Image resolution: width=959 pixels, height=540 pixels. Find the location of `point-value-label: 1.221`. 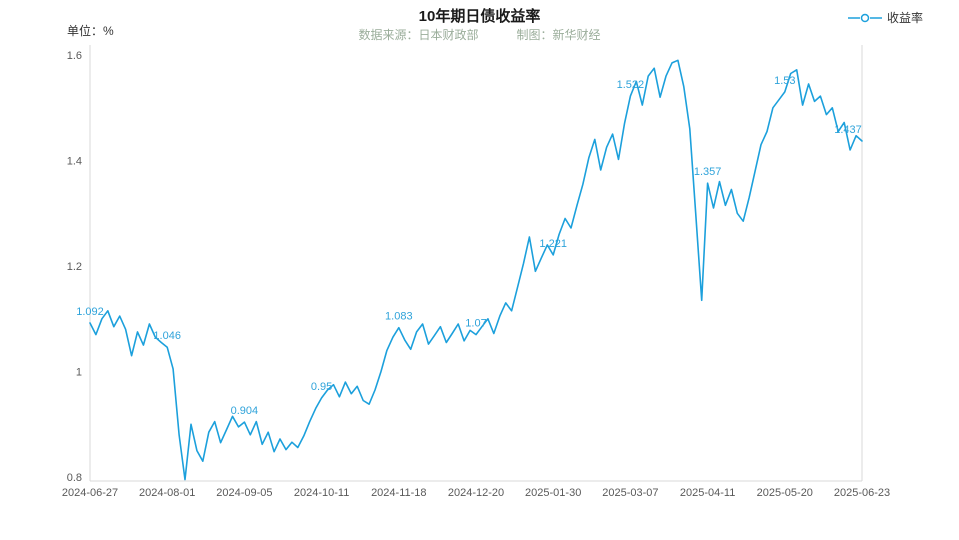

point-value-label: 1.221 is located at coordinates (553, 244).